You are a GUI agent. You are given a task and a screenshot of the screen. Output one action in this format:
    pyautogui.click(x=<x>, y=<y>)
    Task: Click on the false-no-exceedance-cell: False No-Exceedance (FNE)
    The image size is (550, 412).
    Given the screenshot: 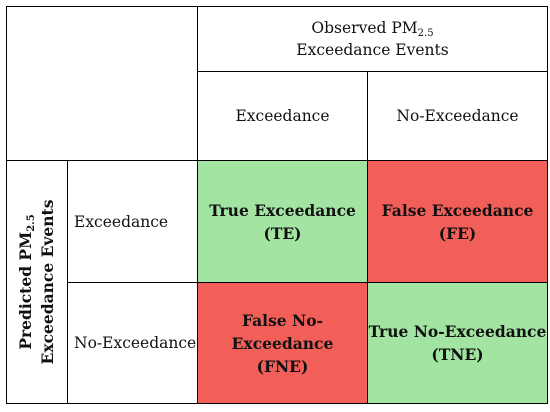 What is the action you would take?
    pyautogui.click(x=282, y=343)
    